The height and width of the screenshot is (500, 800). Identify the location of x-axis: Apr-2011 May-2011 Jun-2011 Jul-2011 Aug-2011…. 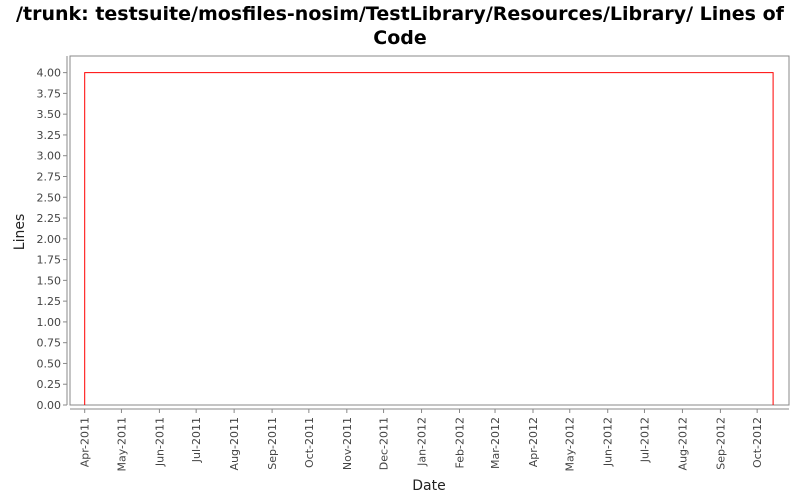
(429, 440).